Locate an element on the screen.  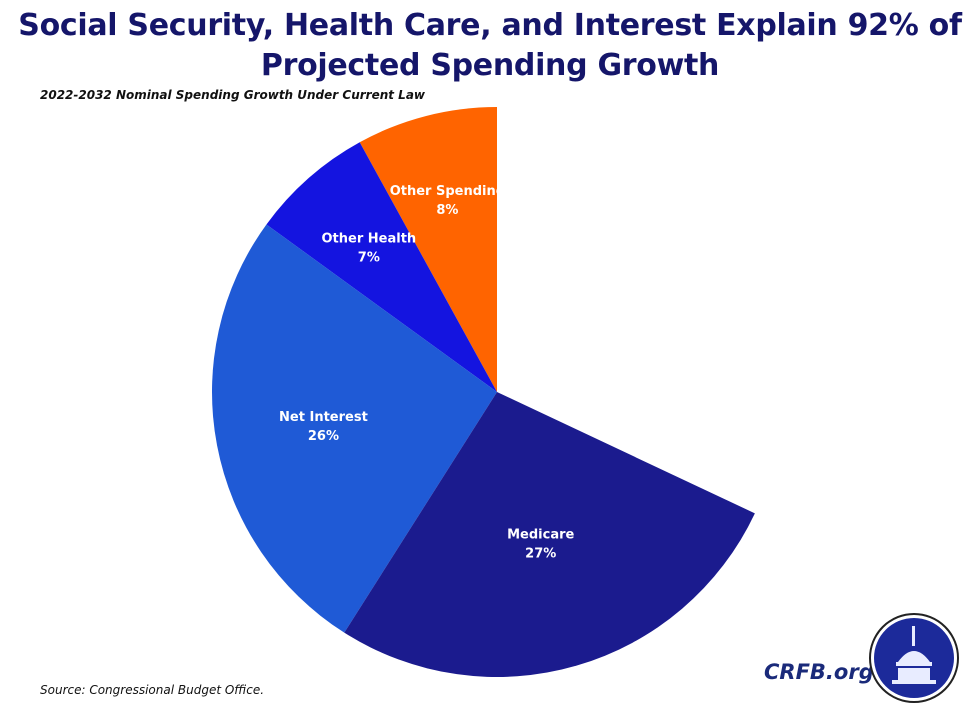
slice-value-label: 8% is located at coordinates (447, 210).